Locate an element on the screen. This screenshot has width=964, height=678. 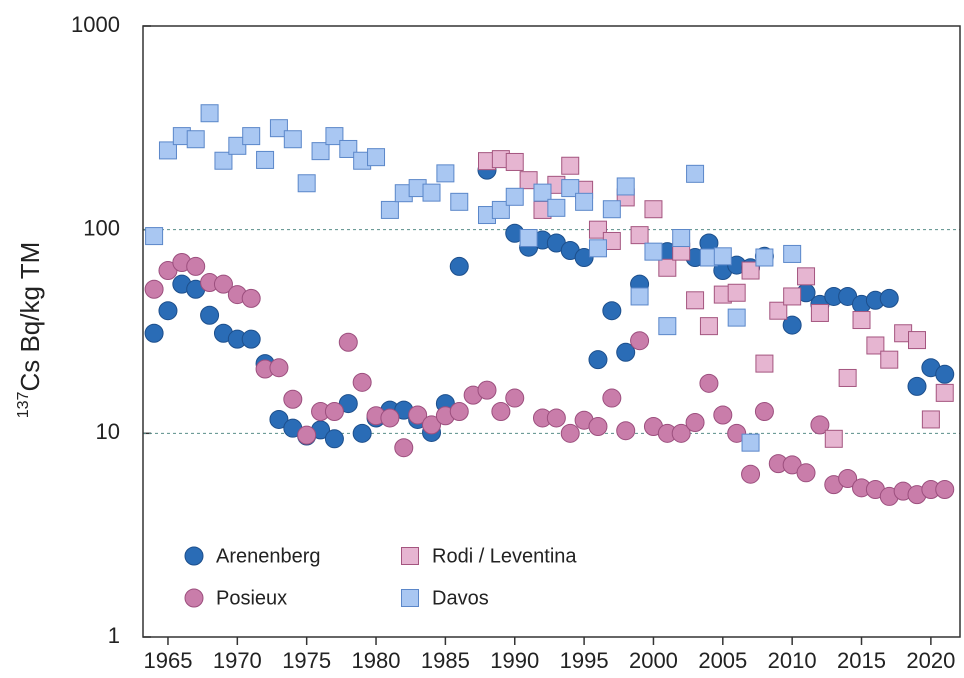
x-tick-label: 1970 is located at coordinates (237, 660).